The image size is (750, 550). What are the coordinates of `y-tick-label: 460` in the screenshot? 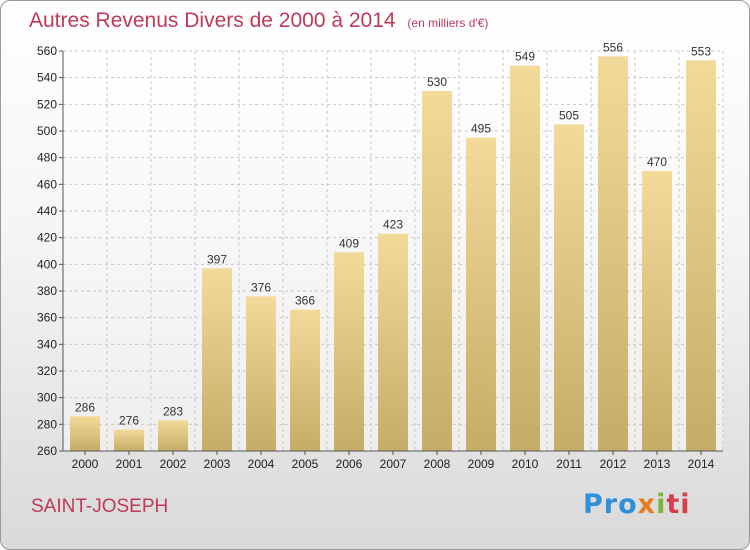 It's located at (47, 184).